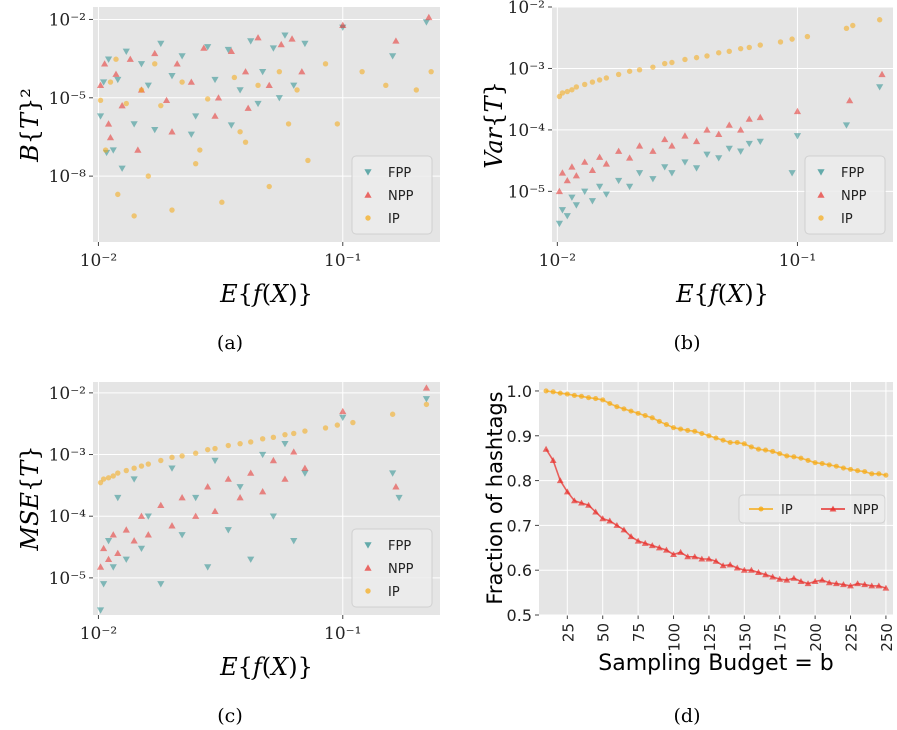 This screenshot has height=730, width=897. I want to click on y-tick-label: 0.9, so click(519, 436).